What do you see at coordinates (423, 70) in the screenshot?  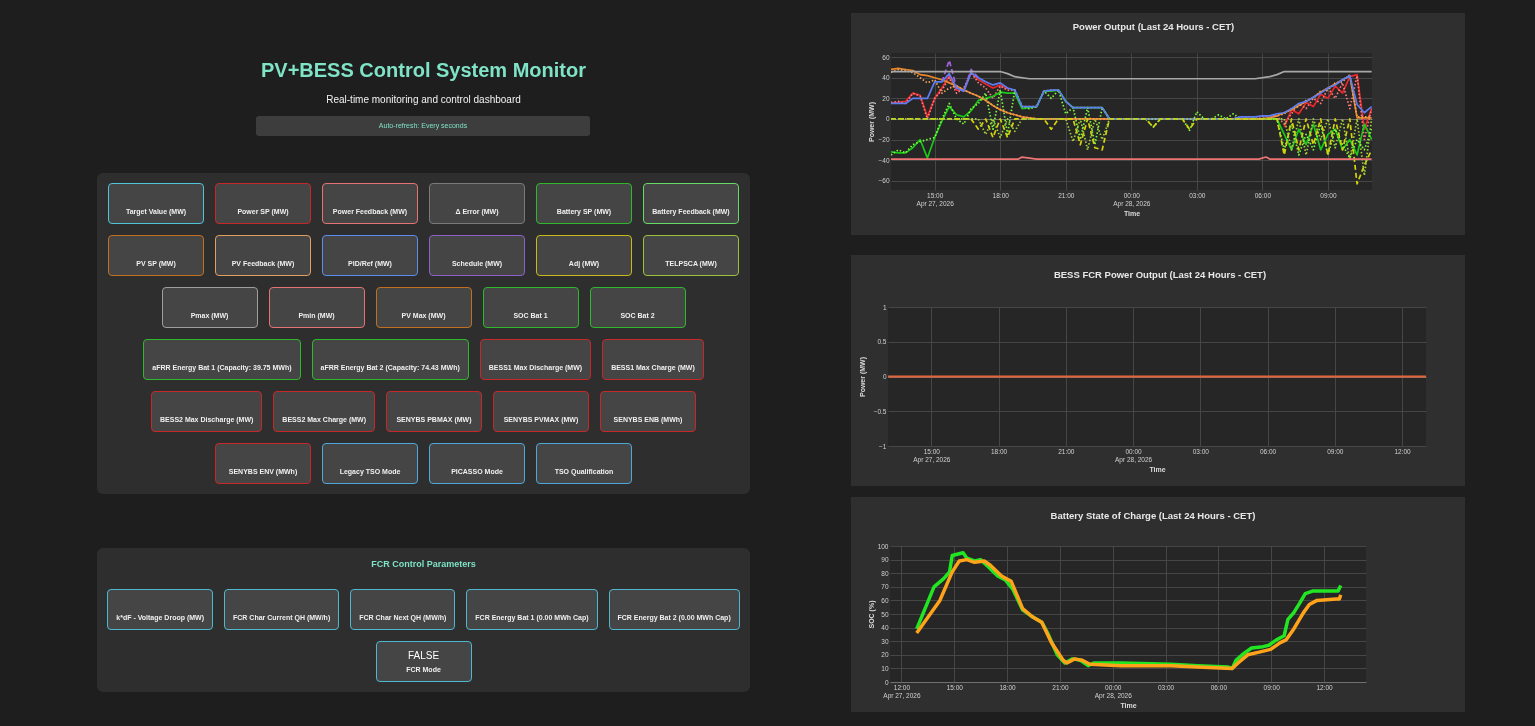 I see `text: PV+BESS Control System Monitor` at bounding box center [423, 70].